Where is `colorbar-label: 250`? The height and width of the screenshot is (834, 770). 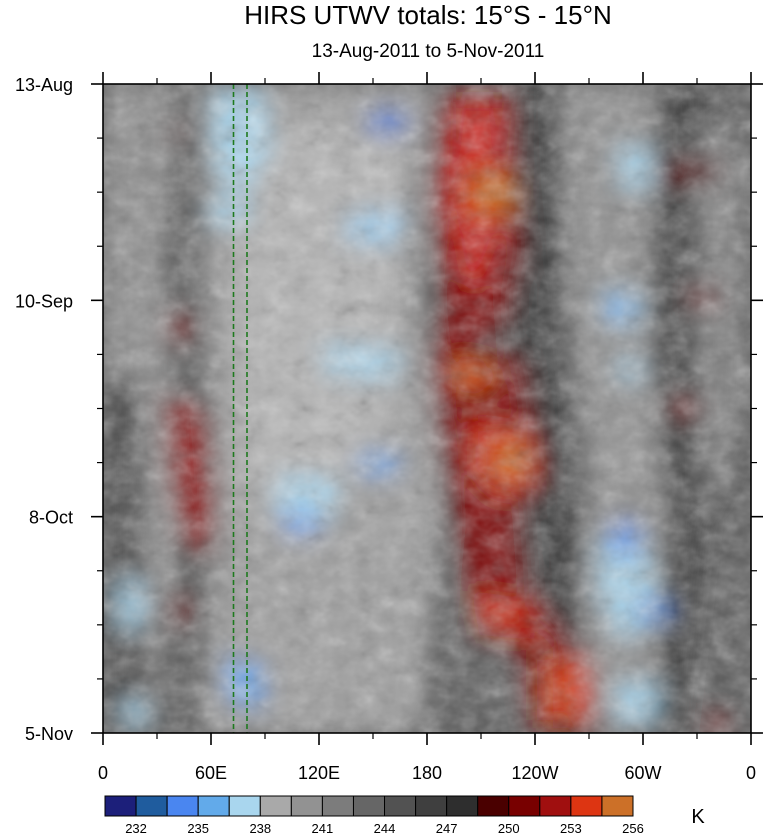
colorbar-label: 250 is located at coordinates (509, 827).